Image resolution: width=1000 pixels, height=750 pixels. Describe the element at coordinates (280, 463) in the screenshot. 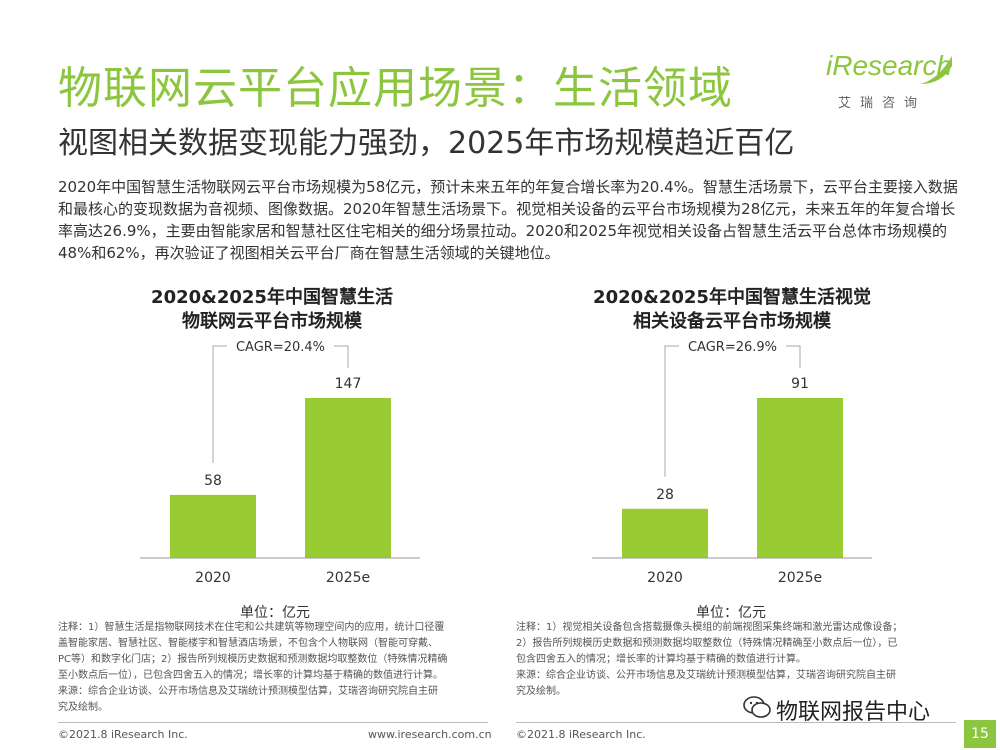

I see `chart-1: 58 2020 147 2025e CAGR=20.4%` at that location.